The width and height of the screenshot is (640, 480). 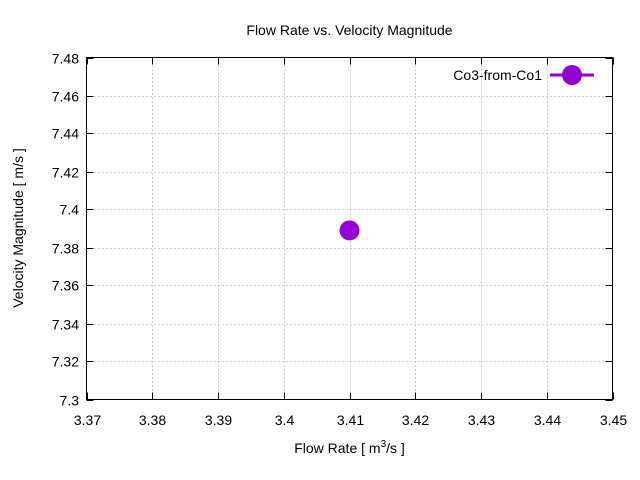 I want to click on legend-marker, so click(x=572, y=75).